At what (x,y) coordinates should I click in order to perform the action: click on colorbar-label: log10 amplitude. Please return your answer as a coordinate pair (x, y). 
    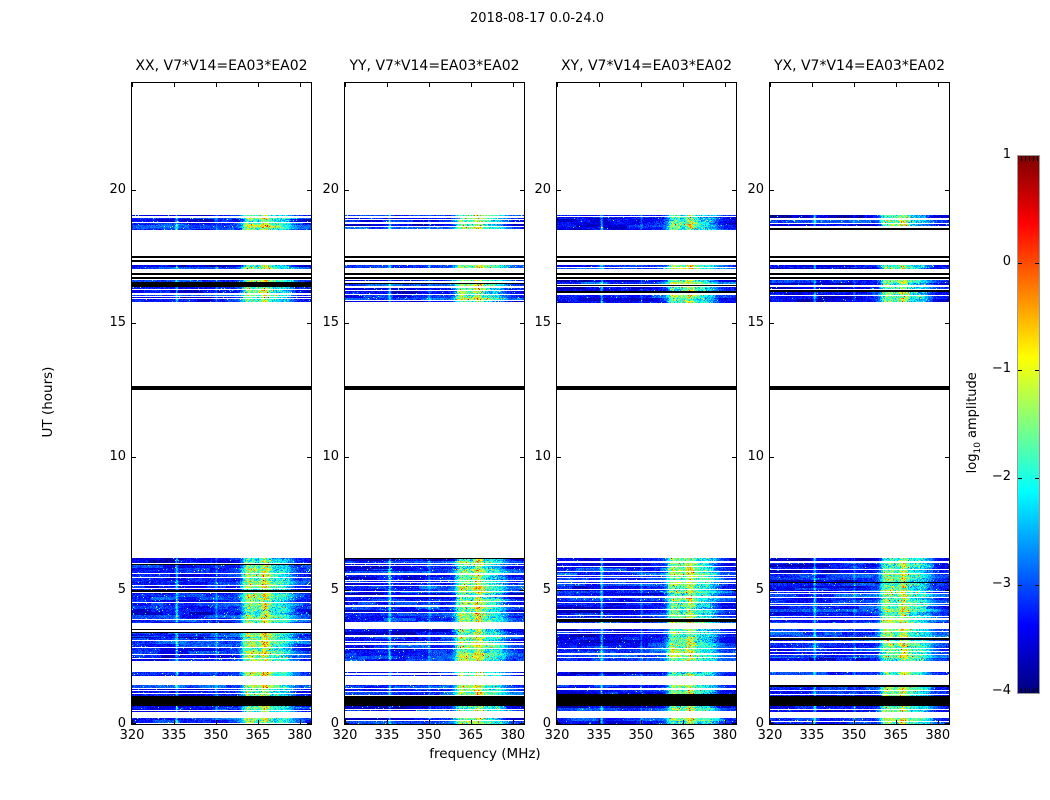
    Looking at the image, I should click on (974, 423).